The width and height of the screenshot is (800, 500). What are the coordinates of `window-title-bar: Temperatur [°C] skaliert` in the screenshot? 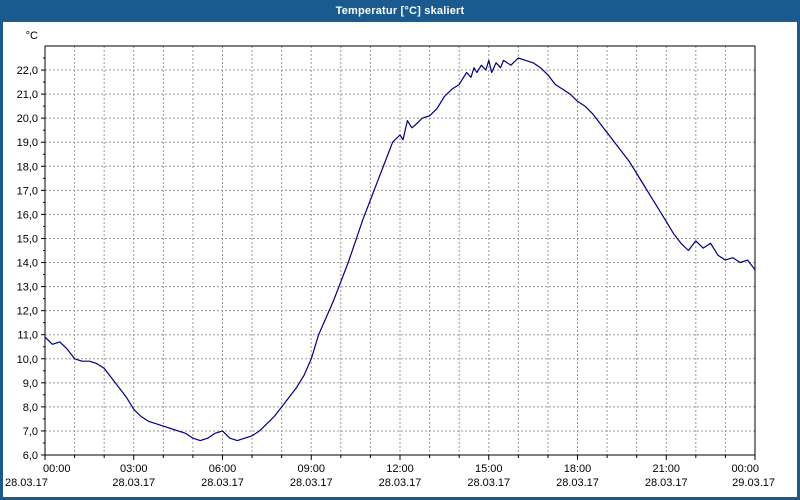 It's located at (400, 11).